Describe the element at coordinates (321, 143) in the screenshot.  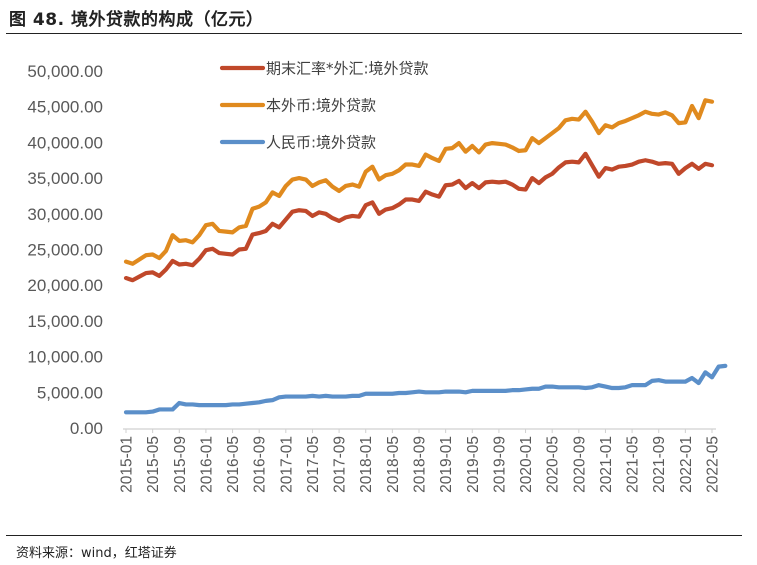
I see `legend-label: 人民币:境外贷款` at that location.